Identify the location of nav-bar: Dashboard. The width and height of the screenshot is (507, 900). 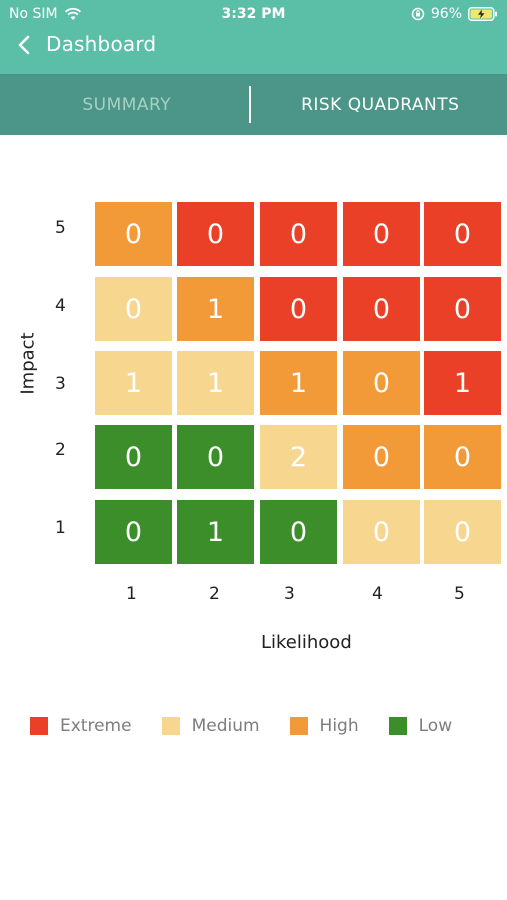
(253, 51).